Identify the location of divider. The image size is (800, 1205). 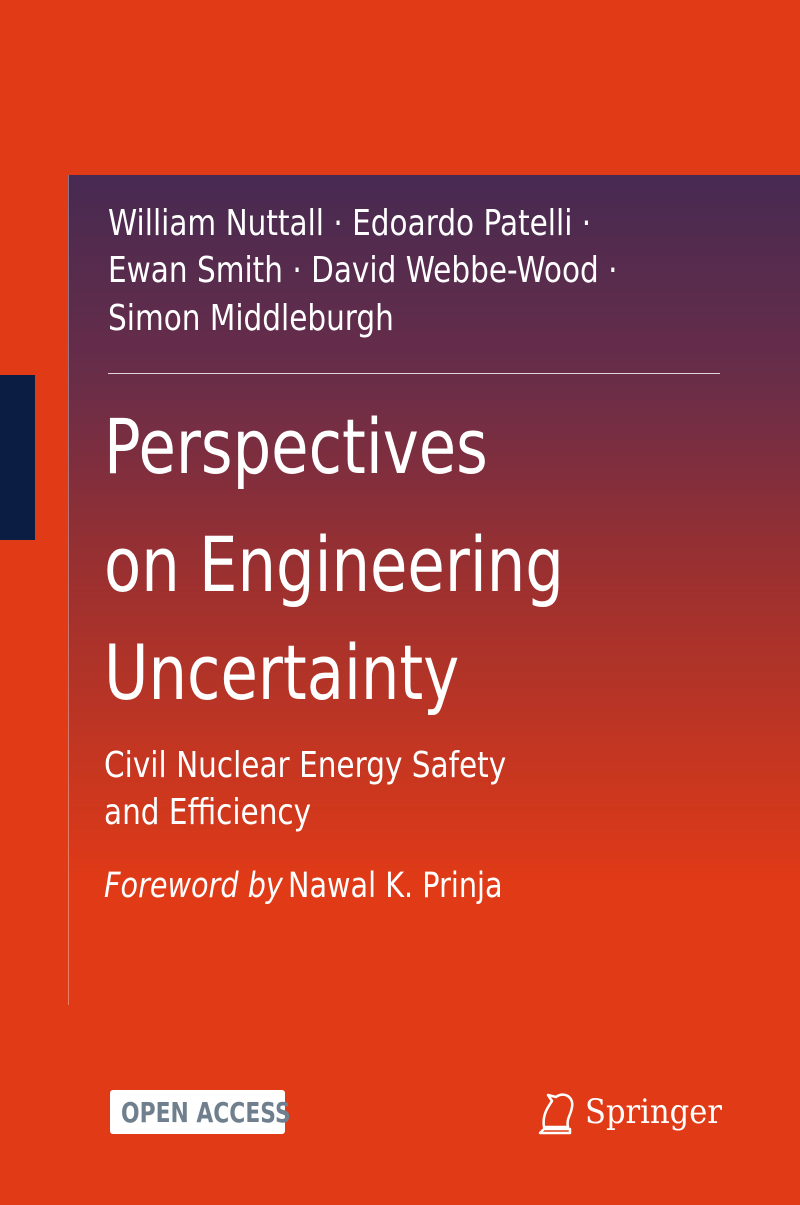
(414, 373).